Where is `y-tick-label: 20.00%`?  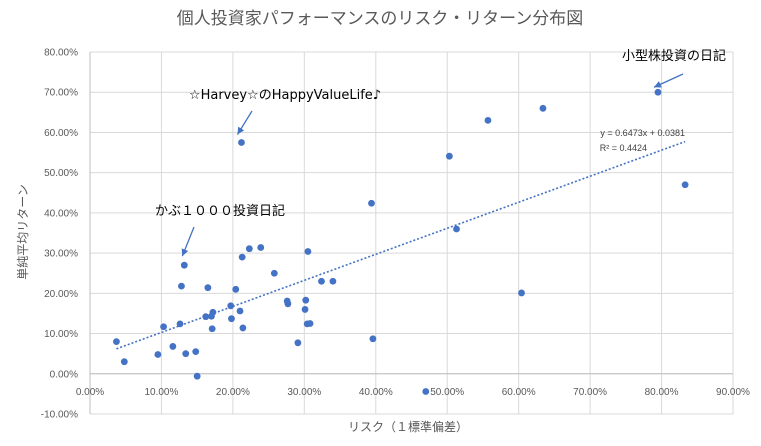 y-tick-label: 20.00% is located at coordinates (61, 294).